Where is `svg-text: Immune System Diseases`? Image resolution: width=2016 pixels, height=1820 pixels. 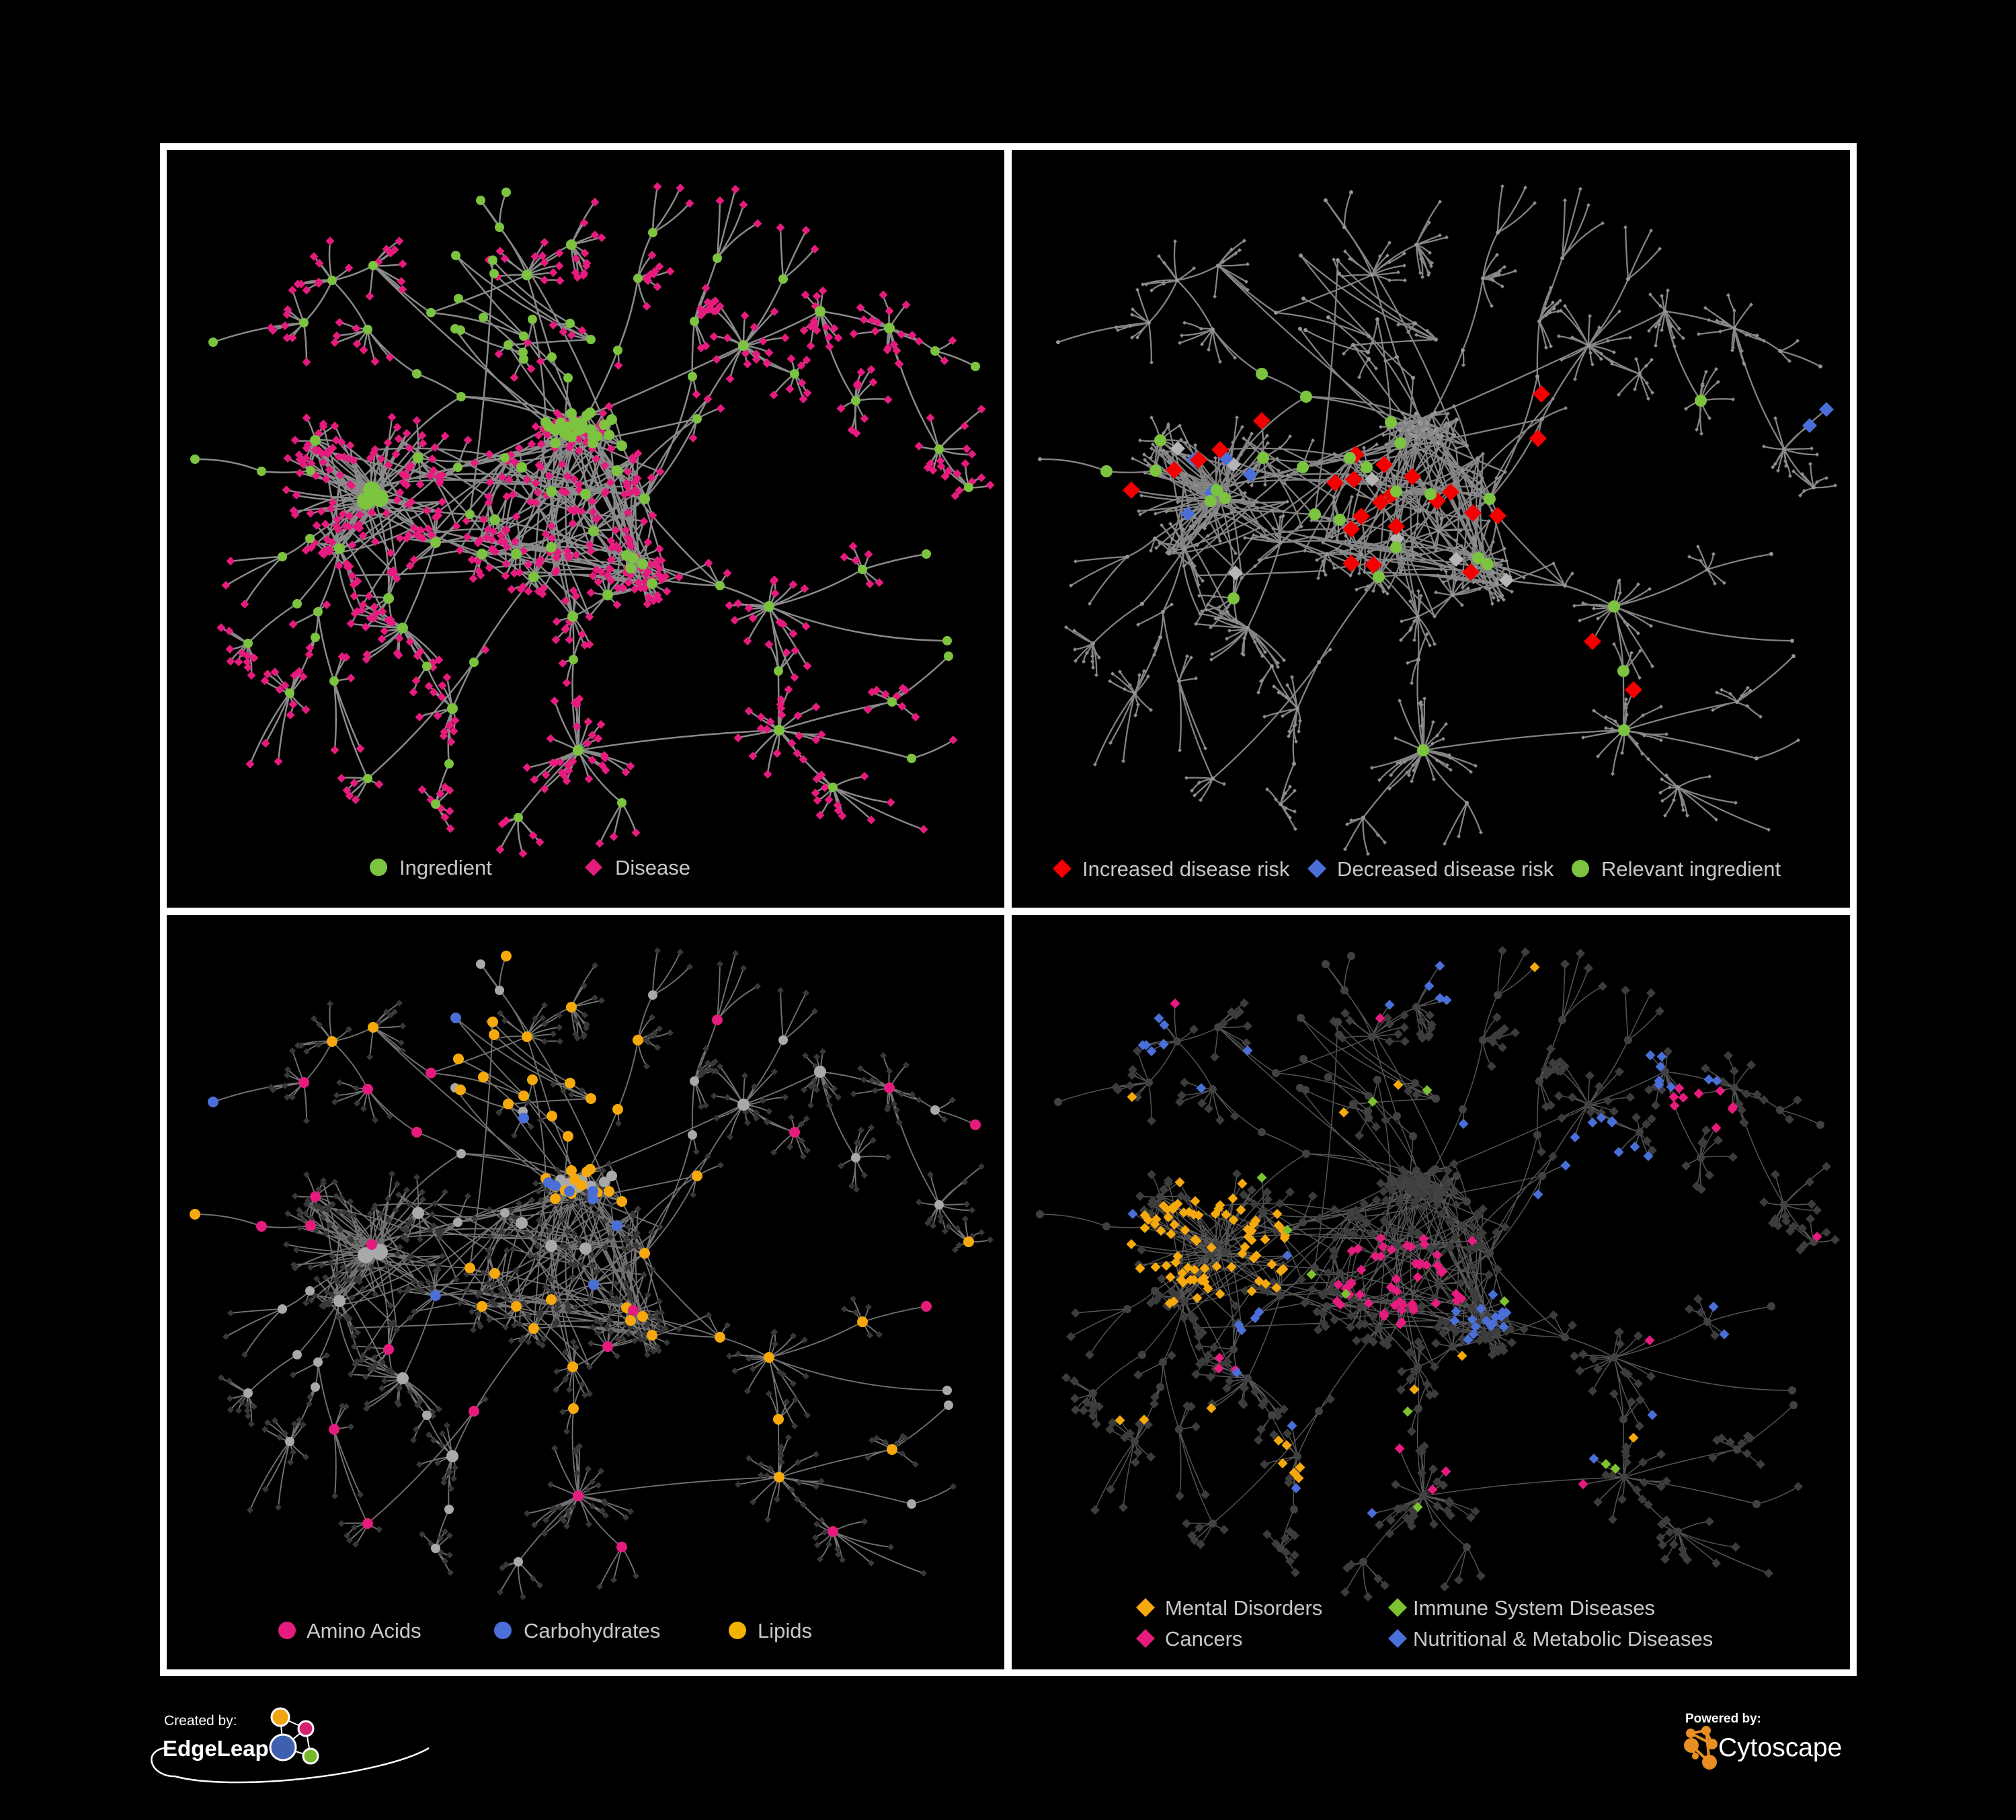
svg-text: Immune System Diseases is located at coordinates (1534, 1608).